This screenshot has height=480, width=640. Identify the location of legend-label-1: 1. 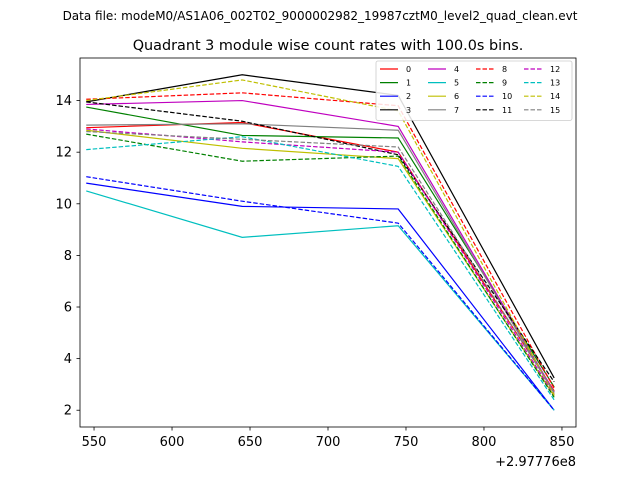
(408, 83).